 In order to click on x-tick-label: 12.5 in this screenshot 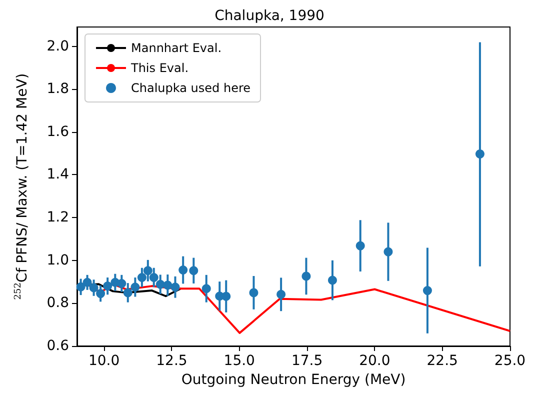, I will do `click(172, 361)`.